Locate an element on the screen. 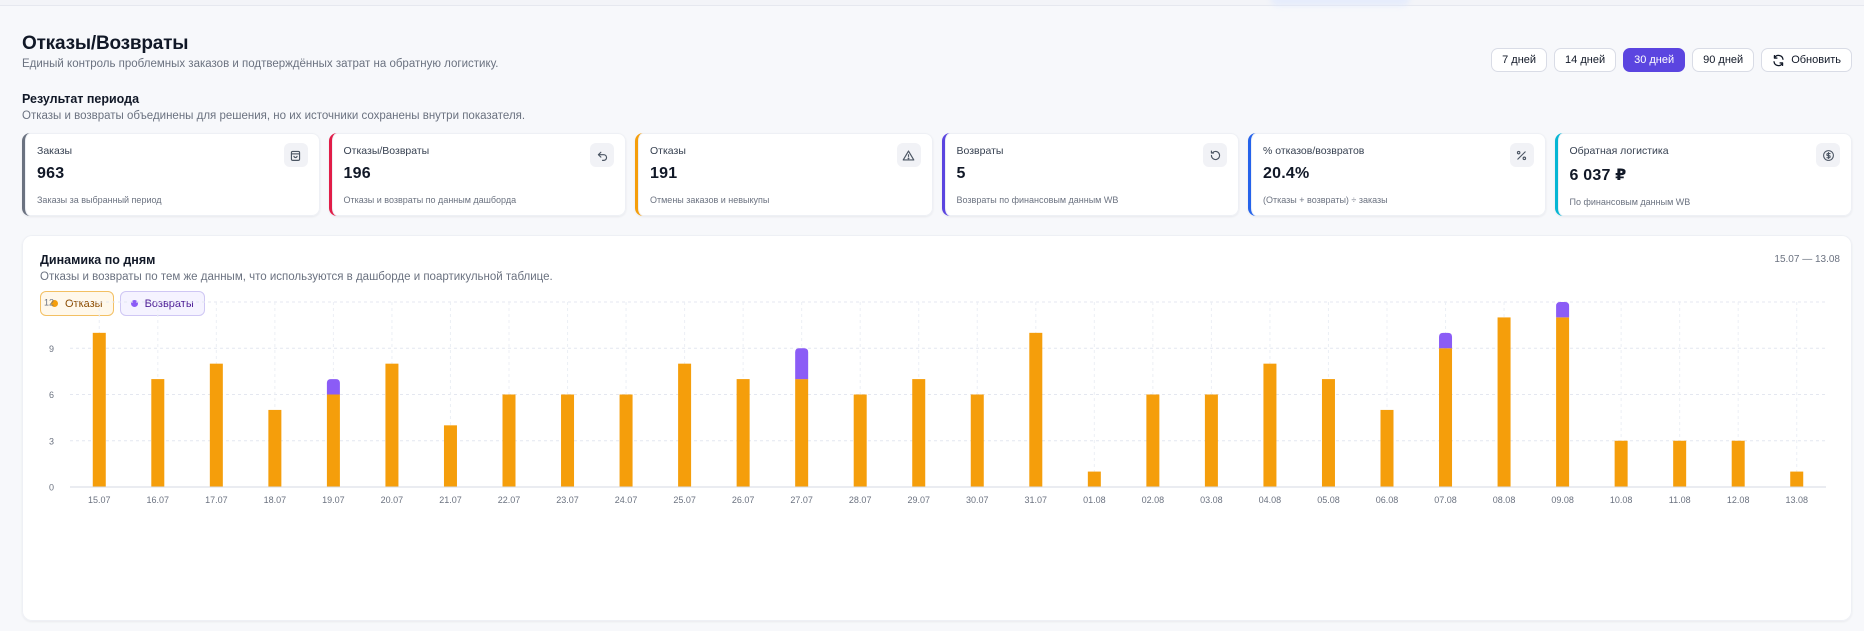  x-tick-label: 08.08 is located at coordinates (1504, 500).